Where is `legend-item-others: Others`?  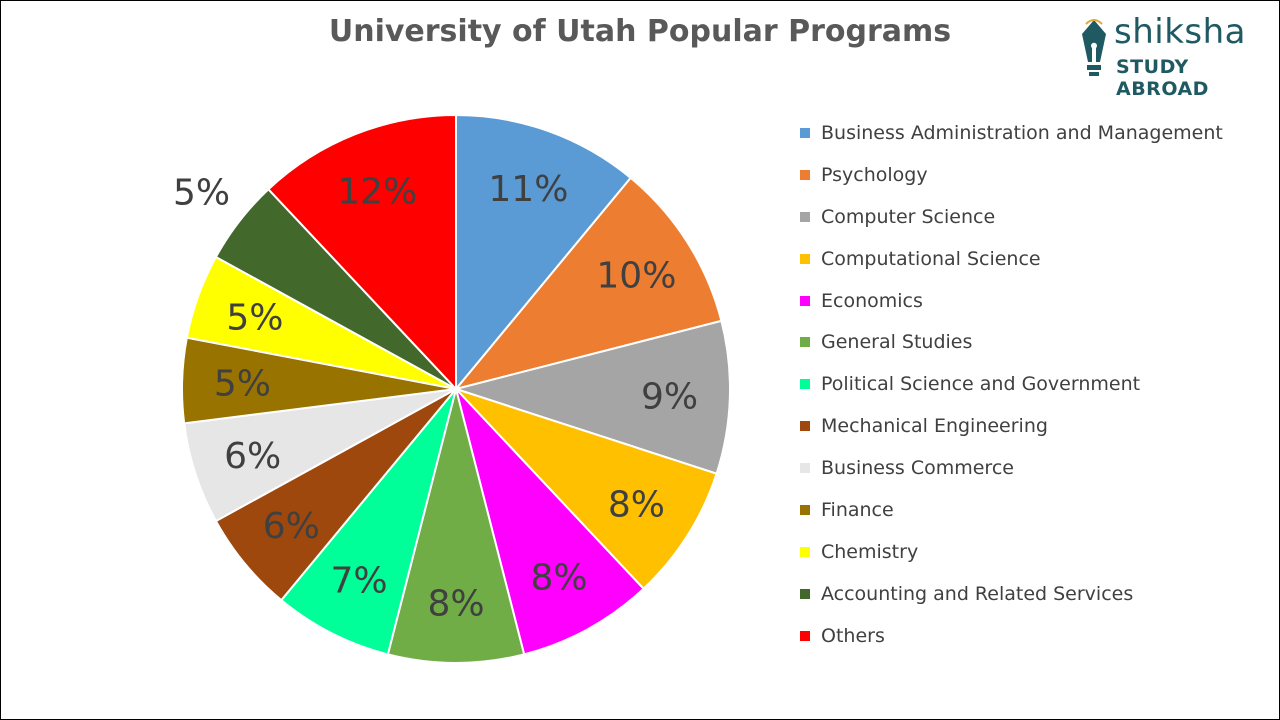 legend-item-others: Others is located at coordinates (1011, 636).